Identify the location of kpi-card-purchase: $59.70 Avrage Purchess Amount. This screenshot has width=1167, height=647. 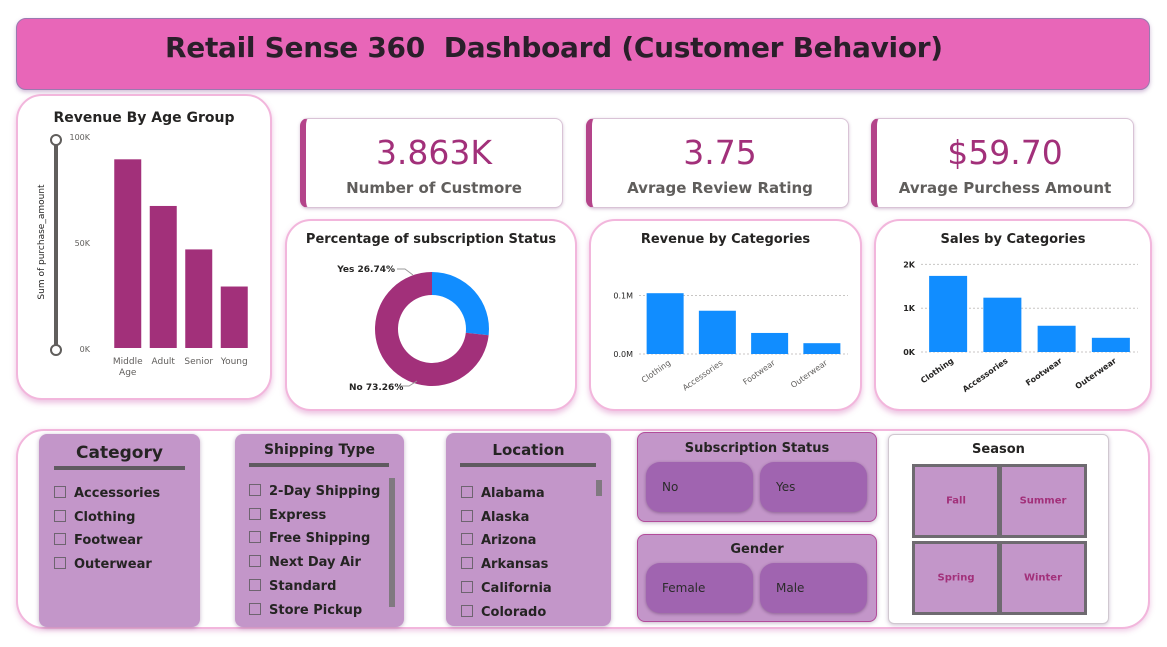
(1002, 163).